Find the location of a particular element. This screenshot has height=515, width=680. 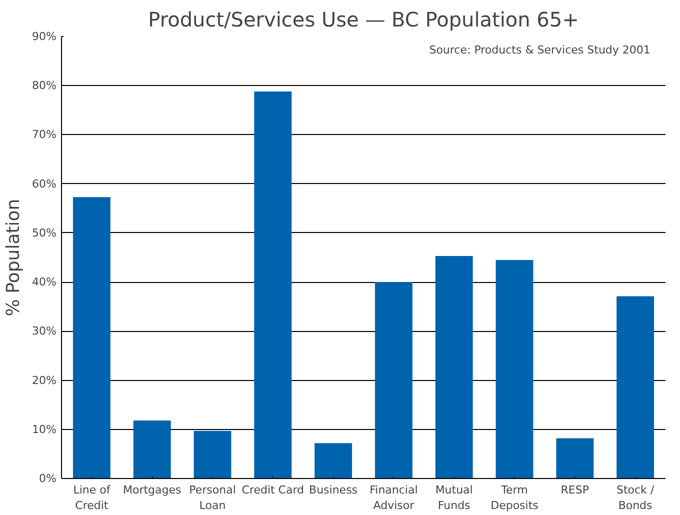

y-tick-label: 90% is located at coordinates (44, 36).